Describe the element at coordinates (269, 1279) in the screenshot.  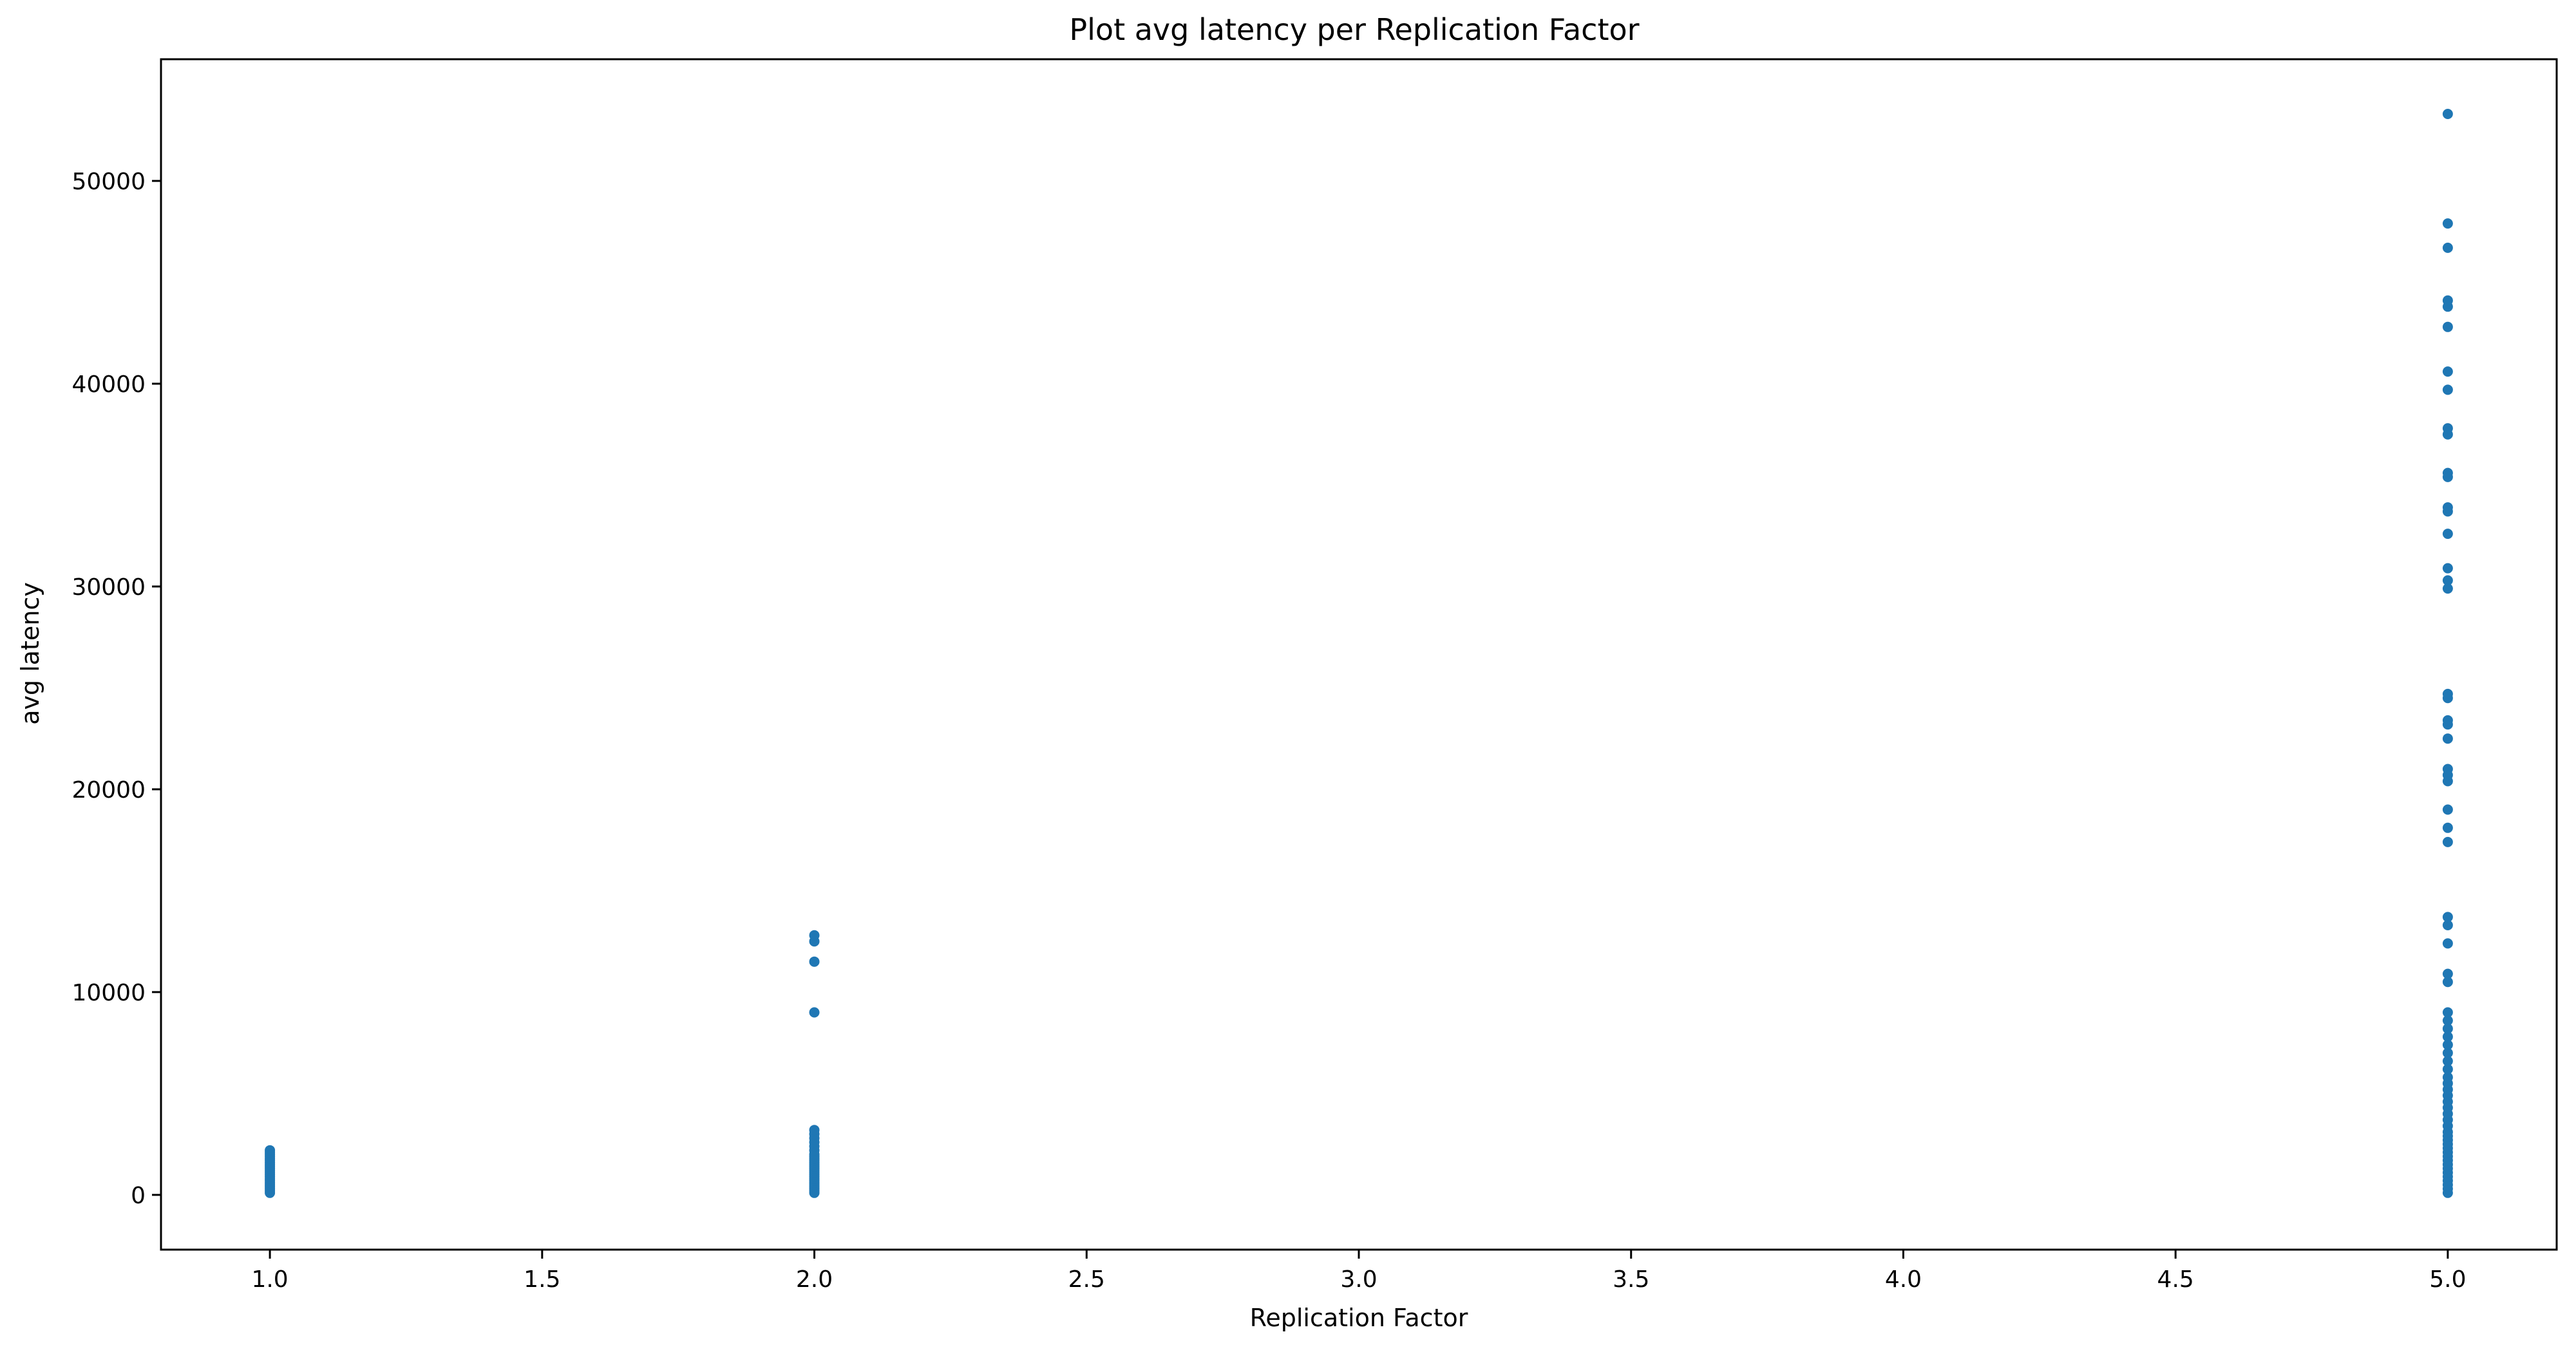
I see `x-tick-label: 1.0` at that location.